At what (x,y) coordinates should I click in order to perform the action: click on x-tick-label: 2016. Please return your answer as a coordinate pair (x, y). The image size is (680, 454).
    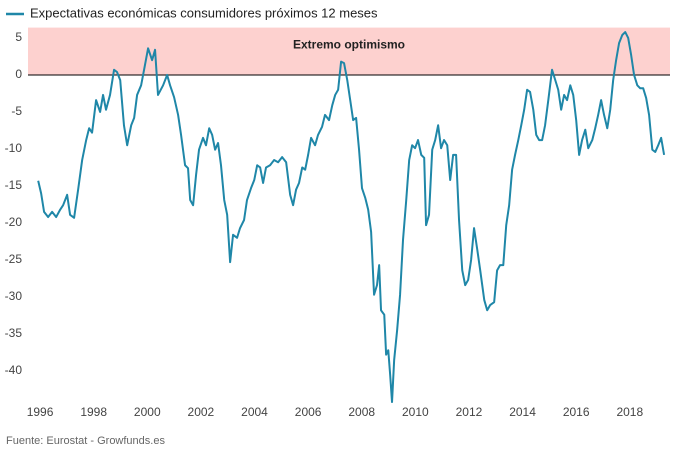
    Looking at the image, I should click on (576, 412).